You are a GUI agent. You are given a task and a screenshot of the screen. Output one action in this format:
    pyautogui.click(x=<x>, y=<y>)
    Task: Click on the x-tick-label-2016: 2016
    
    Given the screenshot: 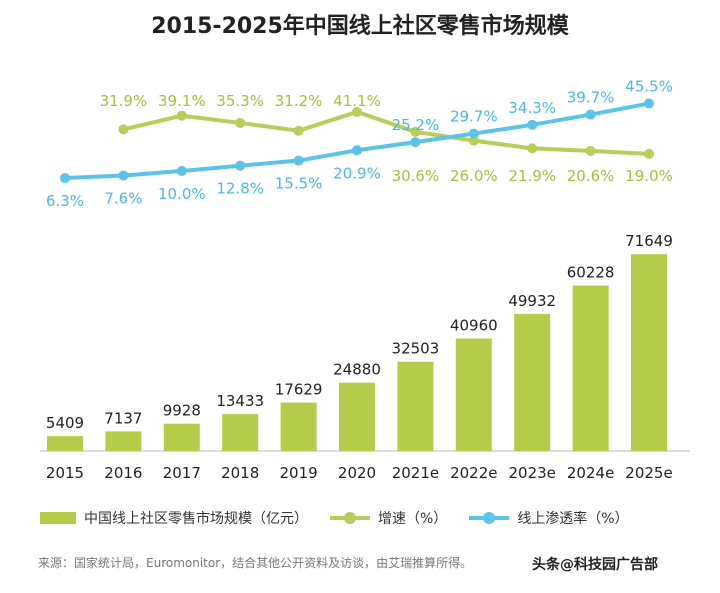 What is the action you would take?
    pyautogui.click(x=123, y=473)
    